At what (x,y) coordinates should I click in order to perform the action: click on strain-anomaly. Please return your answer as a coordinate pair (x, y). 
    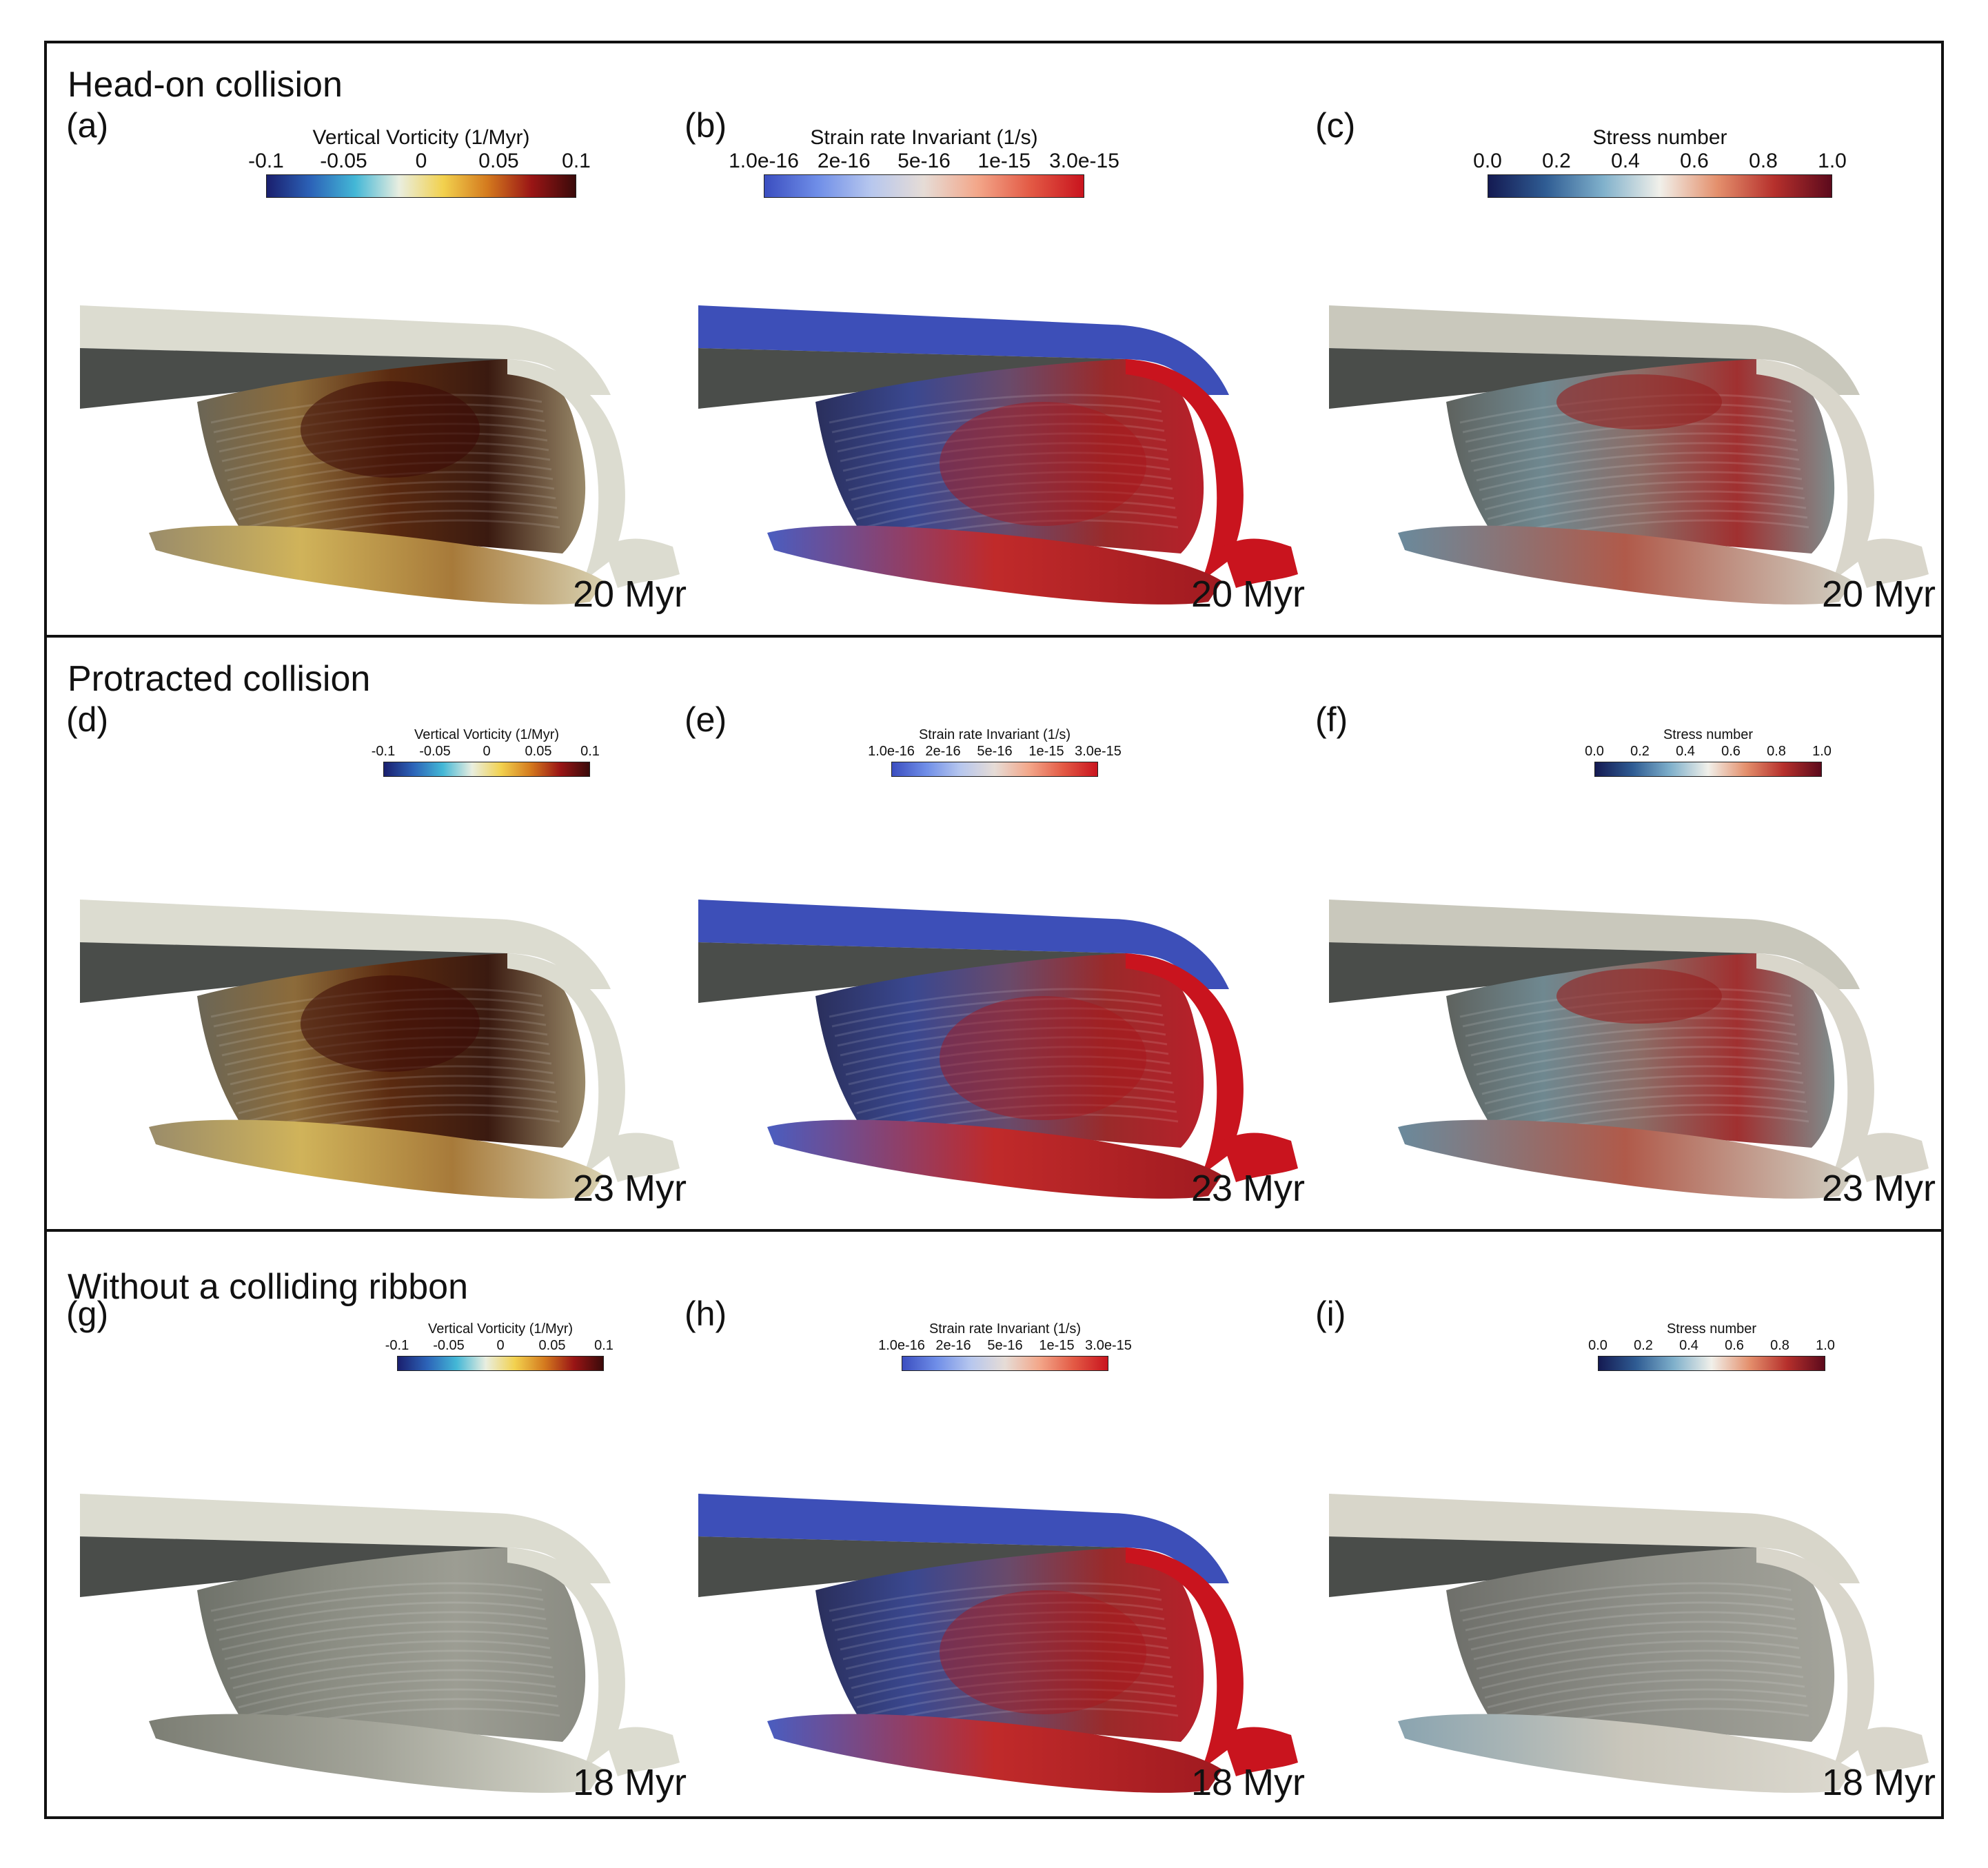
    Looking at the image, I should click on (1043, 464).